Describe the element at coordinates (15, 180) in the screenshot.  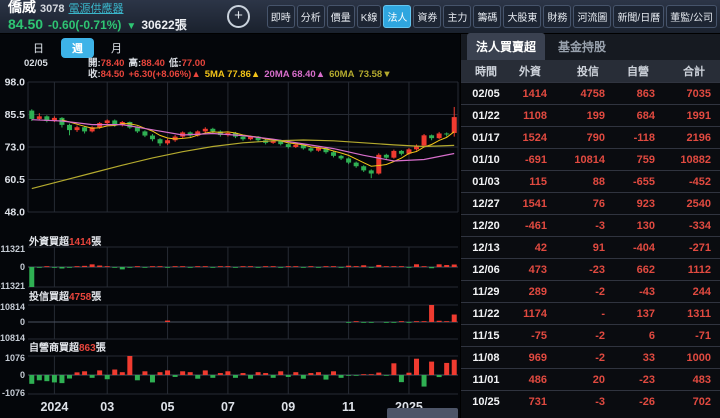
I see `svg-text: 60.5` at that location.